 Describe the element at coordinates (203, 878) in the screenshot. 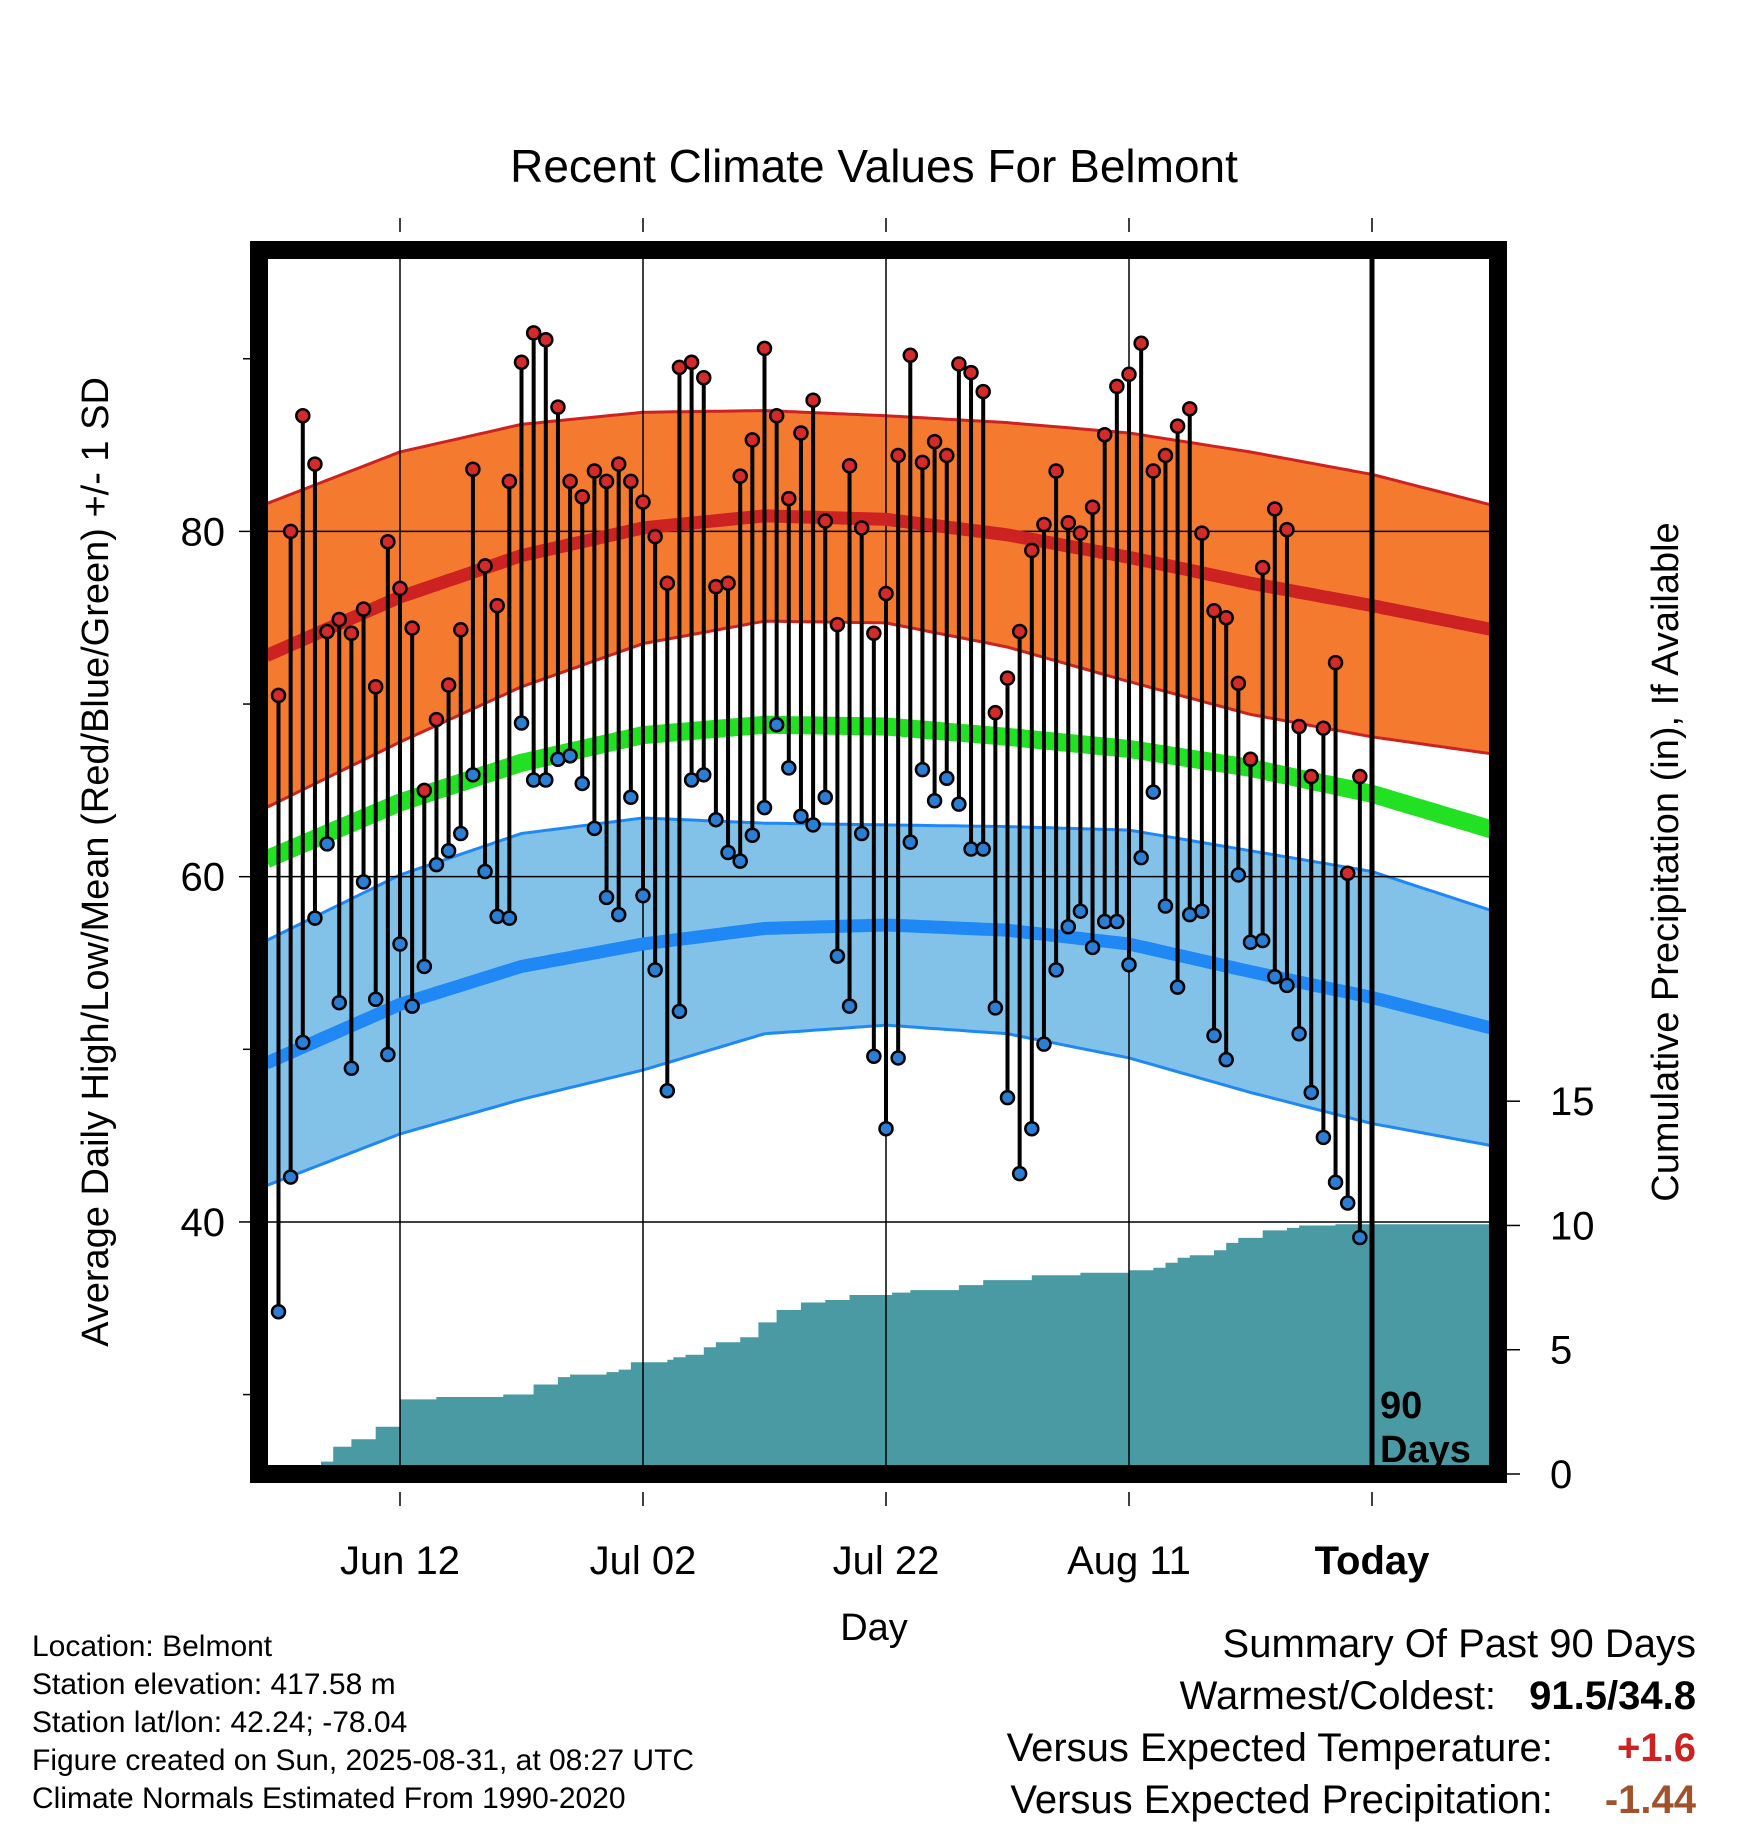

I see `y-left-tick-label: 60` at that location.